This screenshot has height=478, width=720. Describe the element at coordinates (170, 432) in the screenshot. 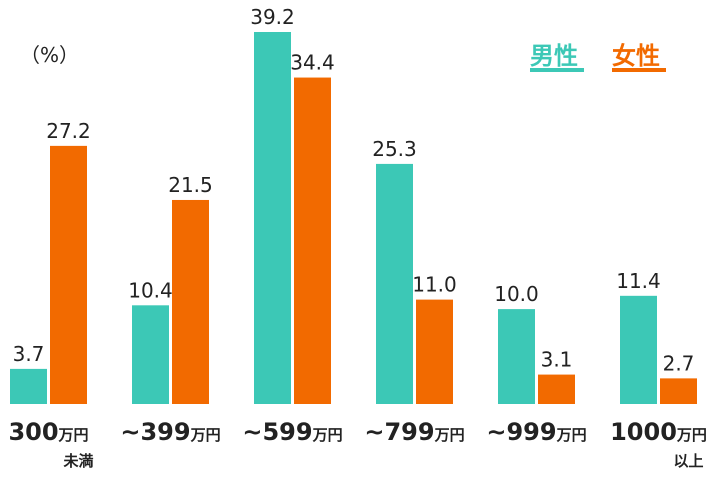

I see `x-tick-label: ~399万円` at that location.